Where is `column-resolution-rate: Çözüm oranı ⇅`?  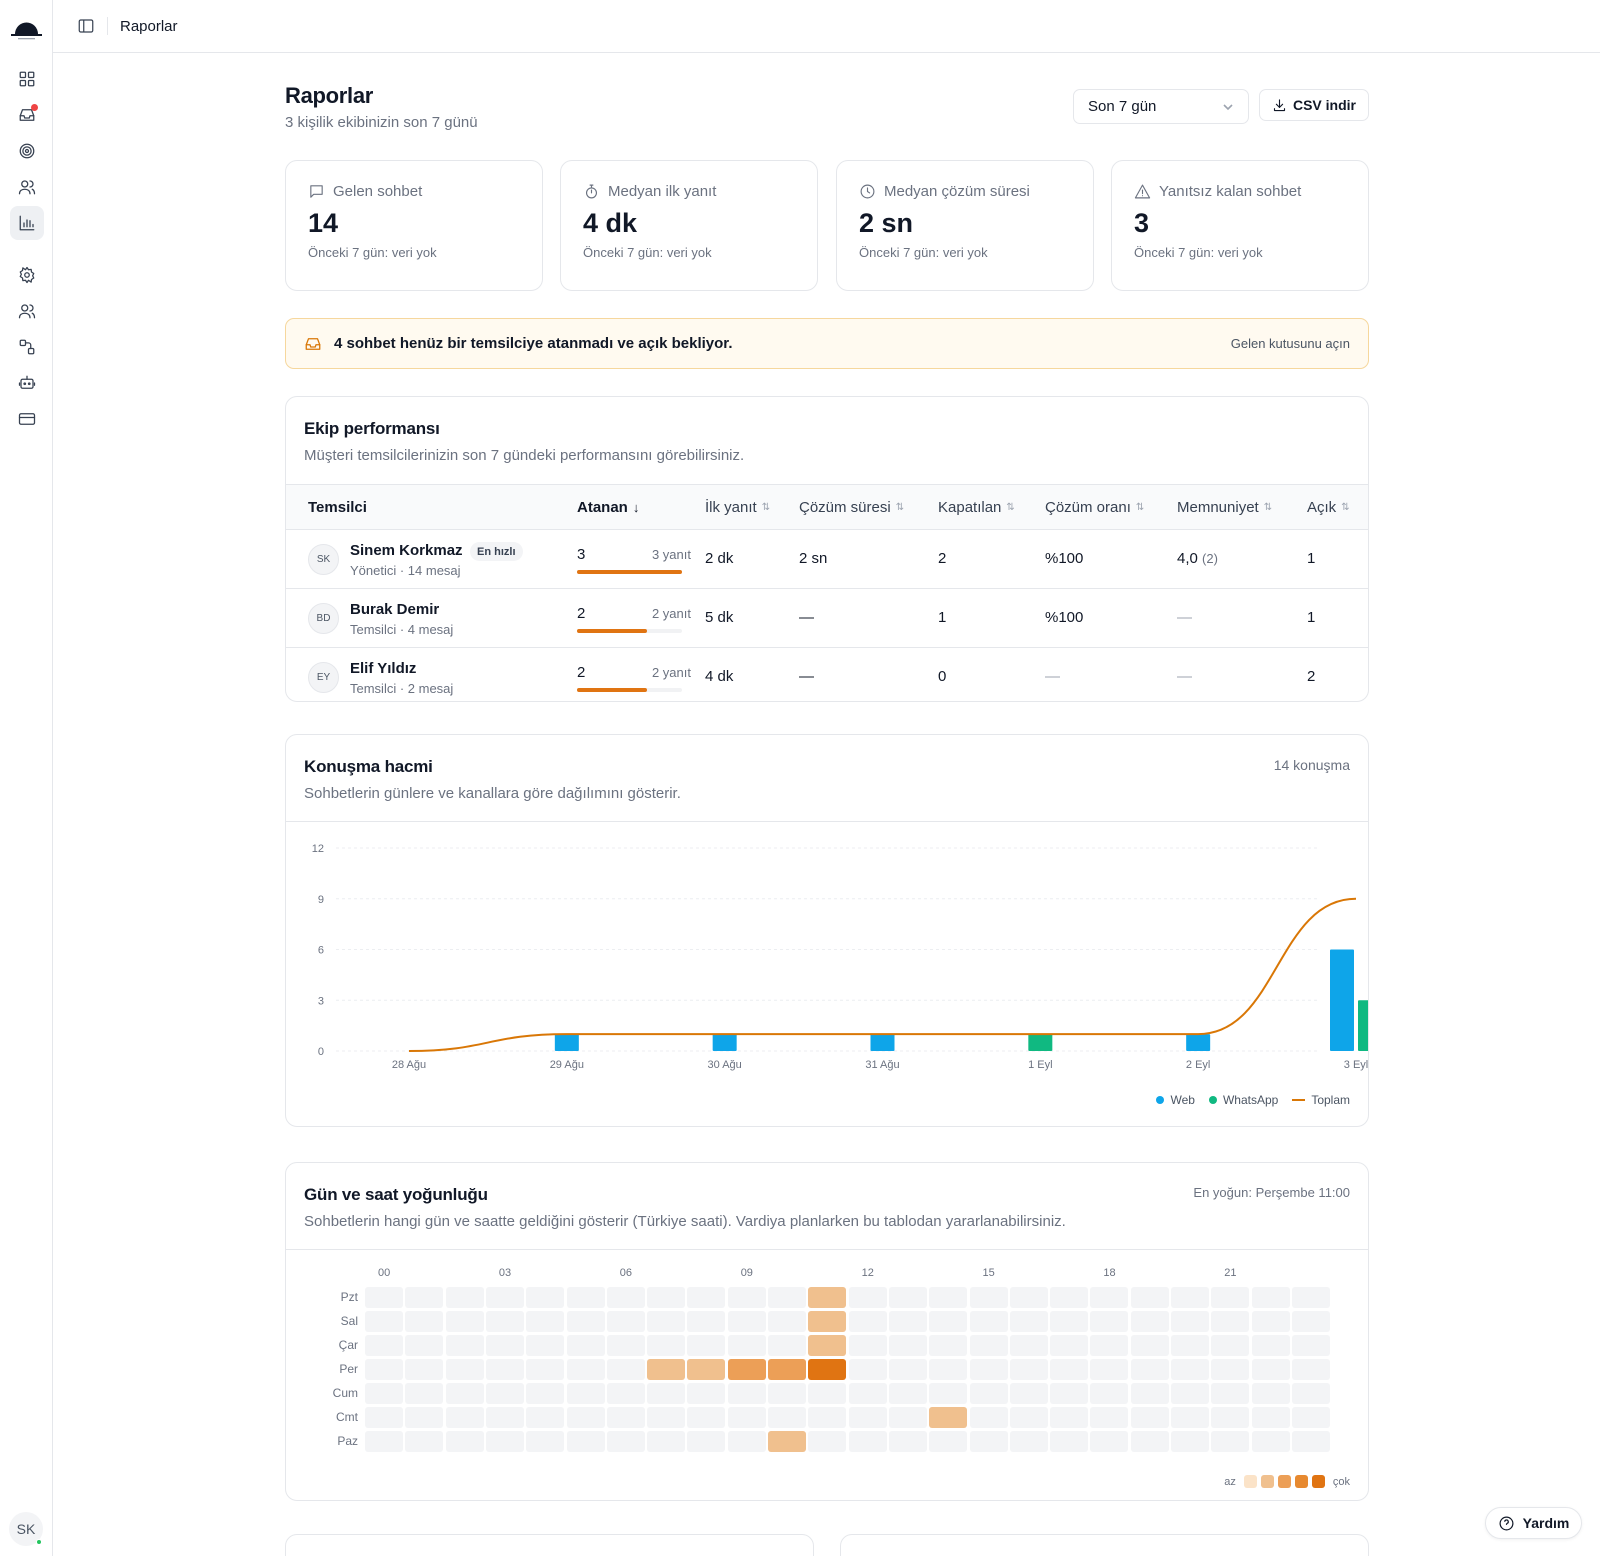
column-resolution-rate: Çözüm oranı ⇅ is located at coordinates (1095, 507).